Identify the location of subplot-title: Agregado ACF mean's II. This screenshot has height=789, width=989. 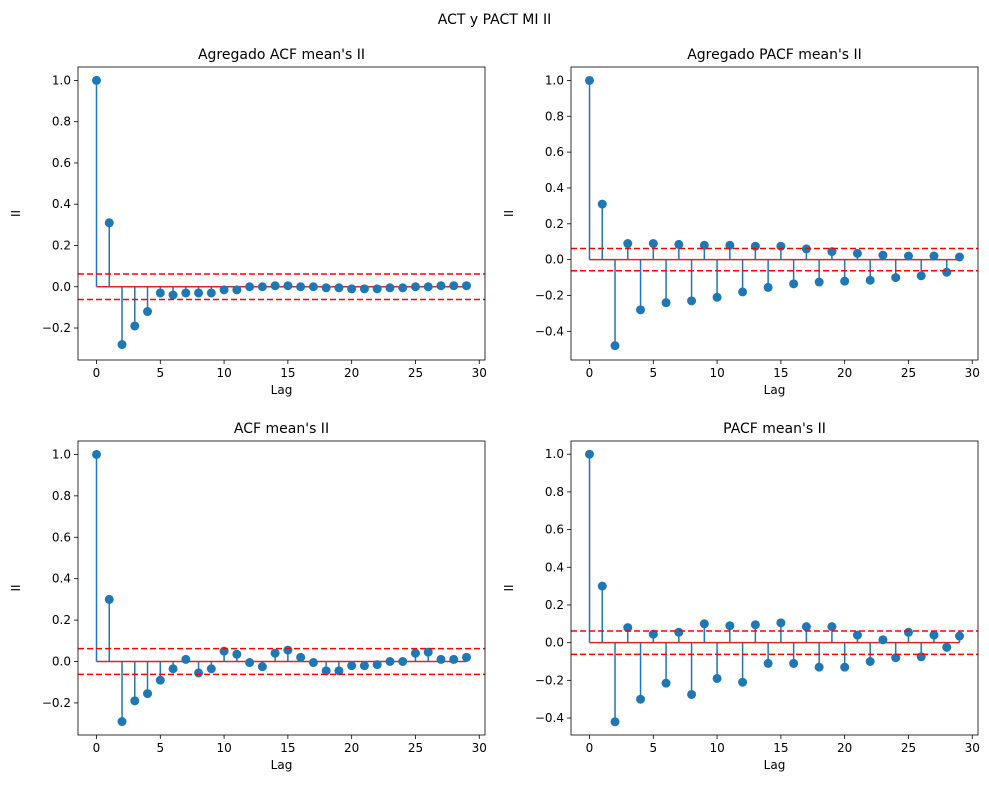
(281, 55).